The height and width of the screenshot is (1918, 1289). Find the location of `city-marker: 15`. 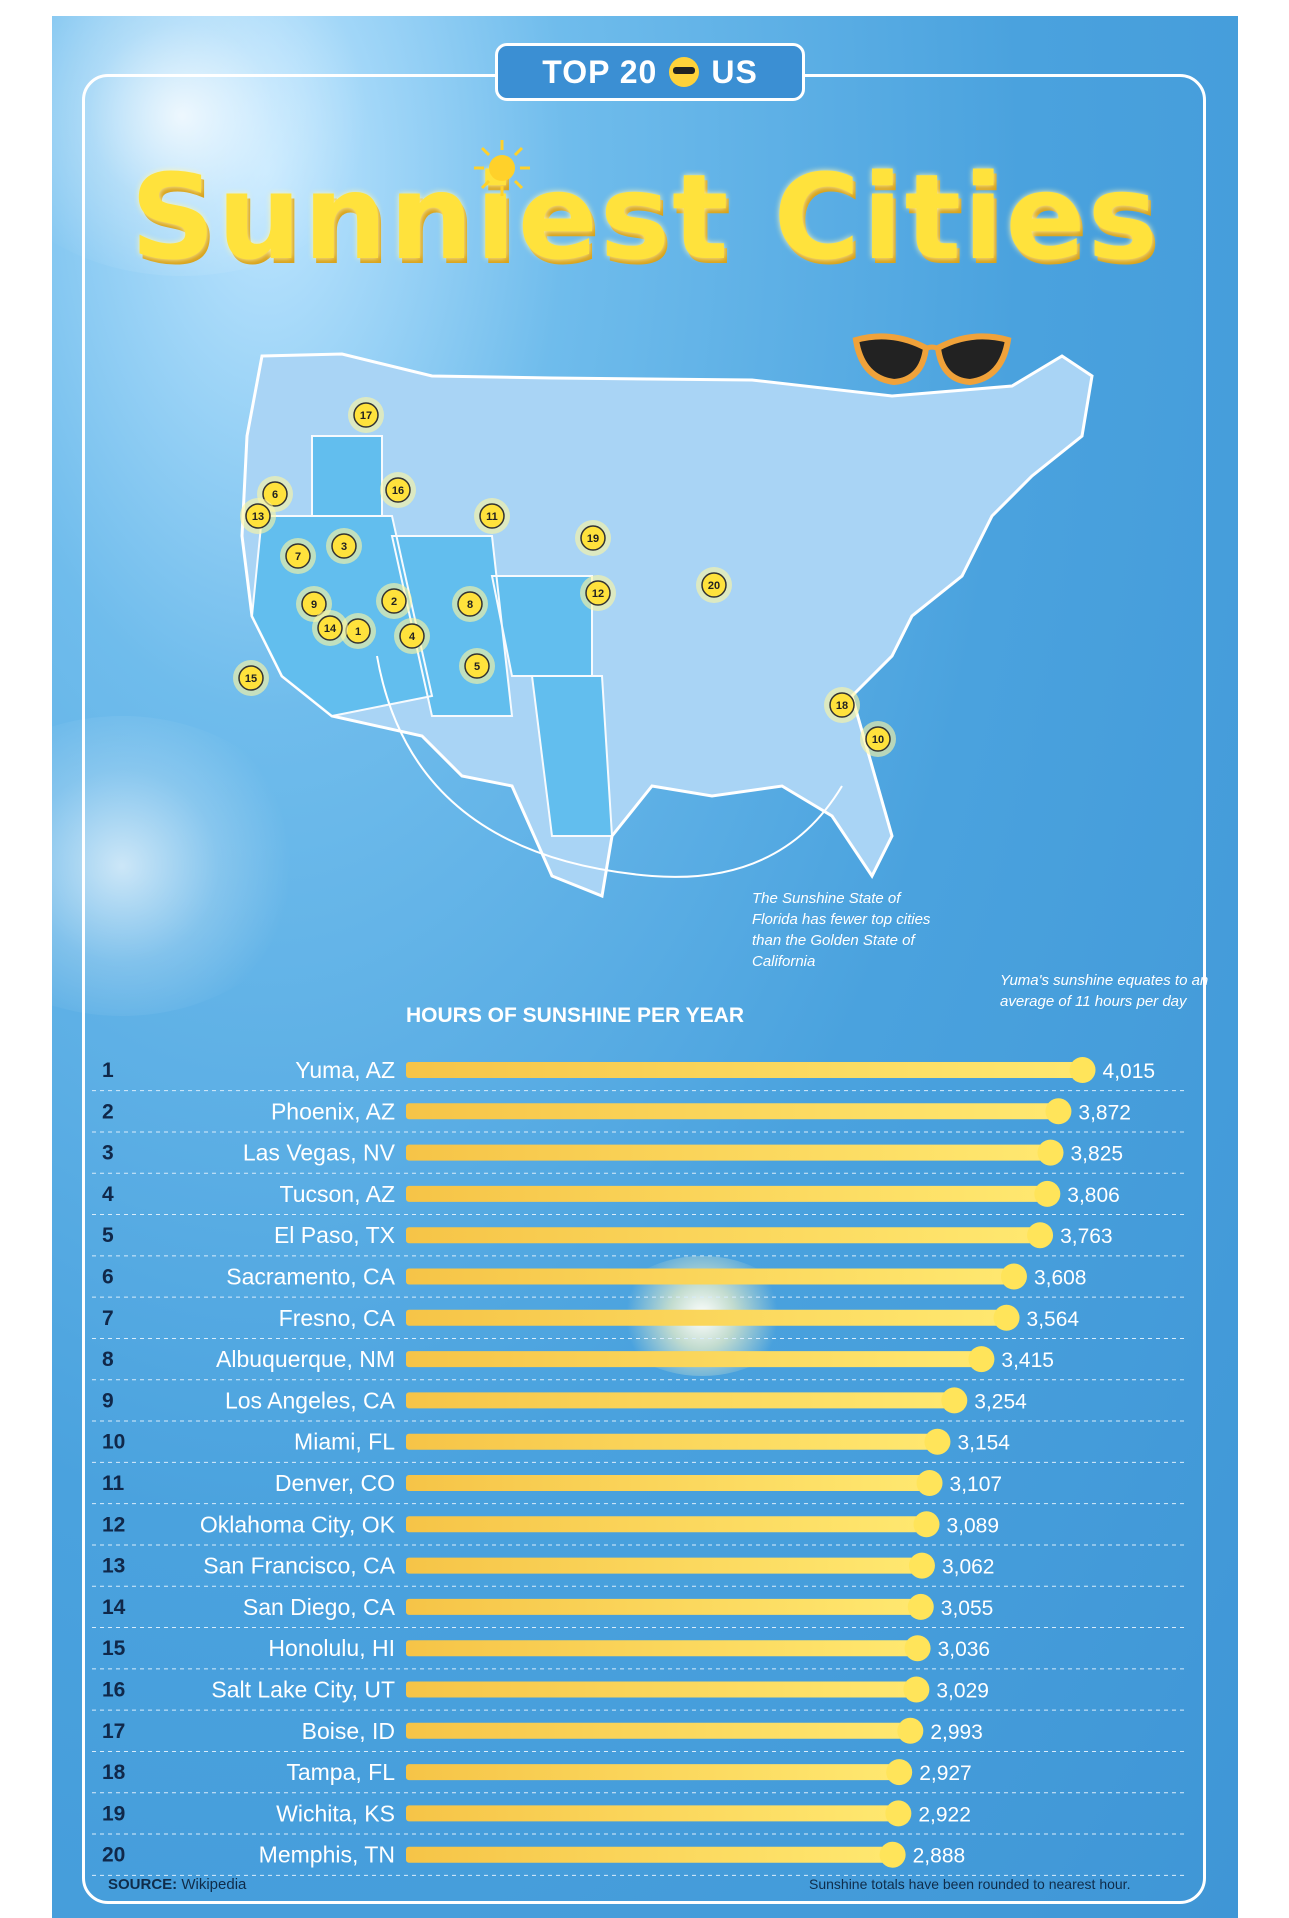

city-marker: 15 is located at coordinates (251, 678).